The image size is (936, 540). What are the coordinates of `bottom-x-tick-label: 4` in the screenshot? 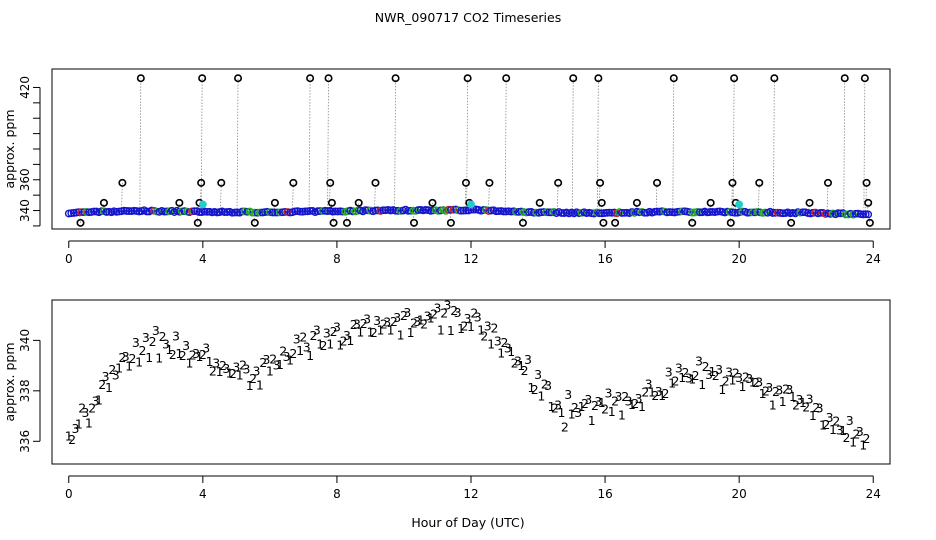 It's located at (203, 494).